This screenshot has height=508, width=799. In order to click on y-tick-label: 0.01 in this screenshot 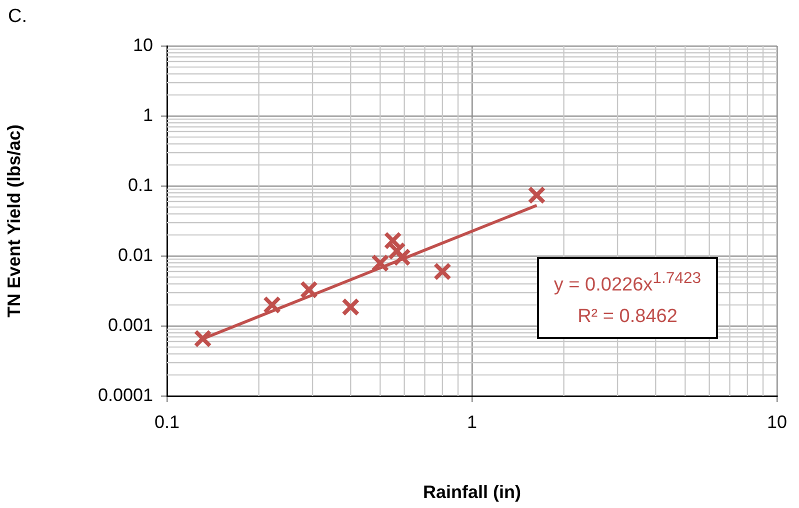, I will do `click(135, 254)`.